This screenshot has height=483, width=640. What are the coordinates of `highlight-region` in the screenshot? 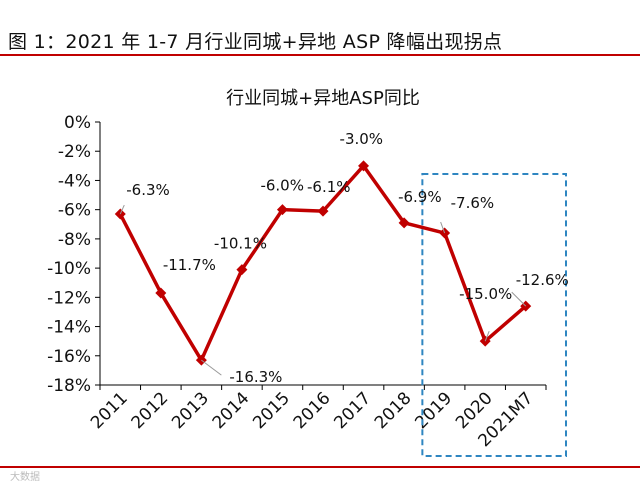 It's located at (494, 315).